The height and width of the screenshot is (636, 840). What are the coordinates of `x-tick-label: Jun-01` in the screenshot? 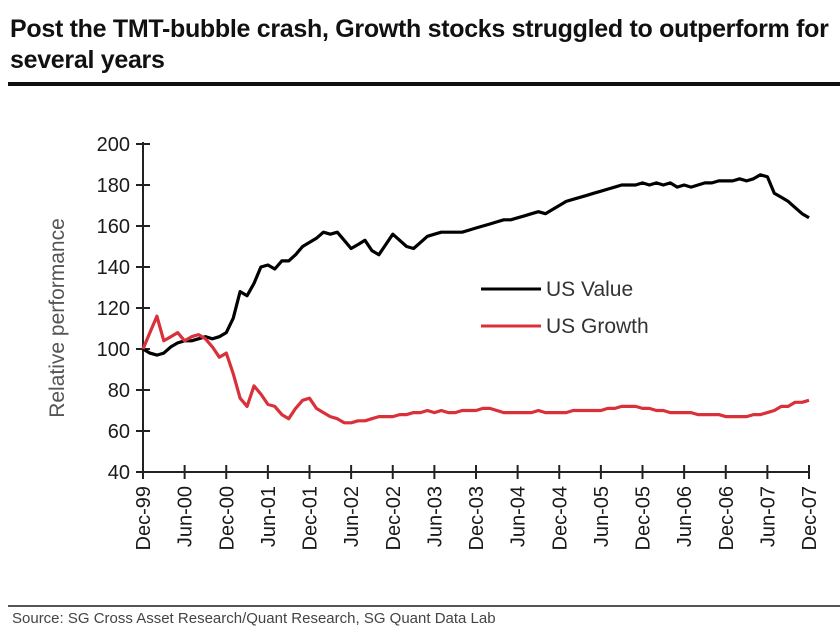 It's located at (269, 516).